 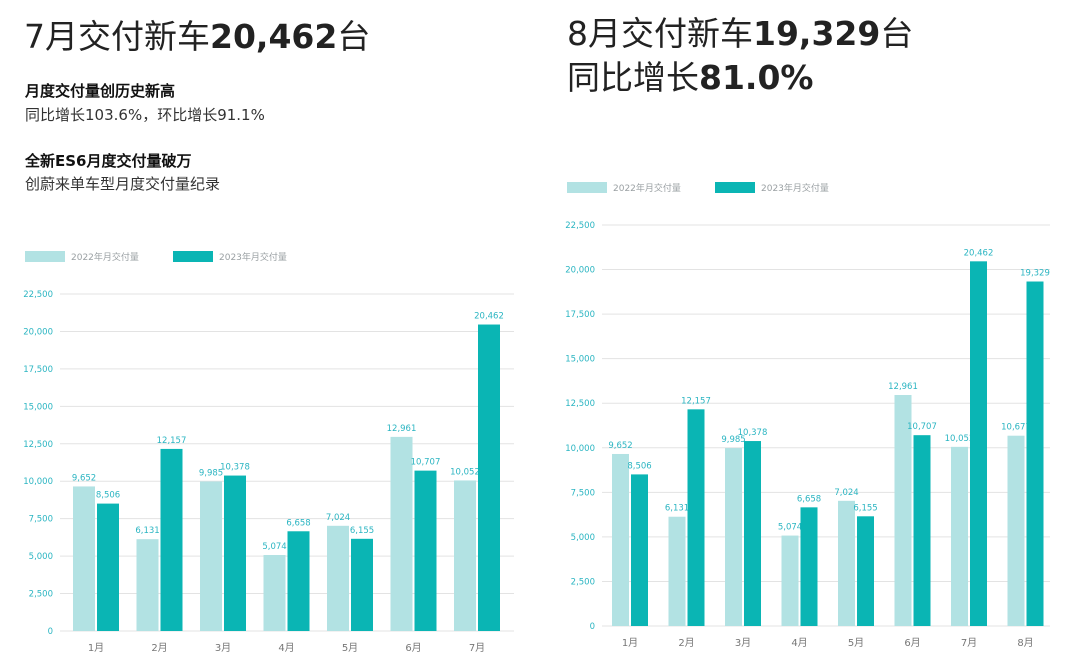 I want to click on x-tick-label: 4月, so click(x=286, y=648).